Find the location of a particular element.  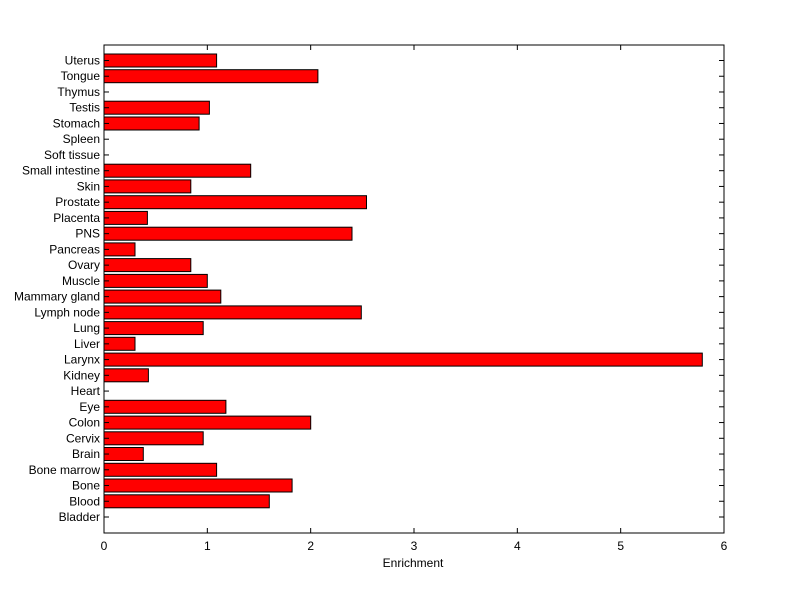

y-tick-label-small-intestine: Small intestine is located at coordinates (61, 171).